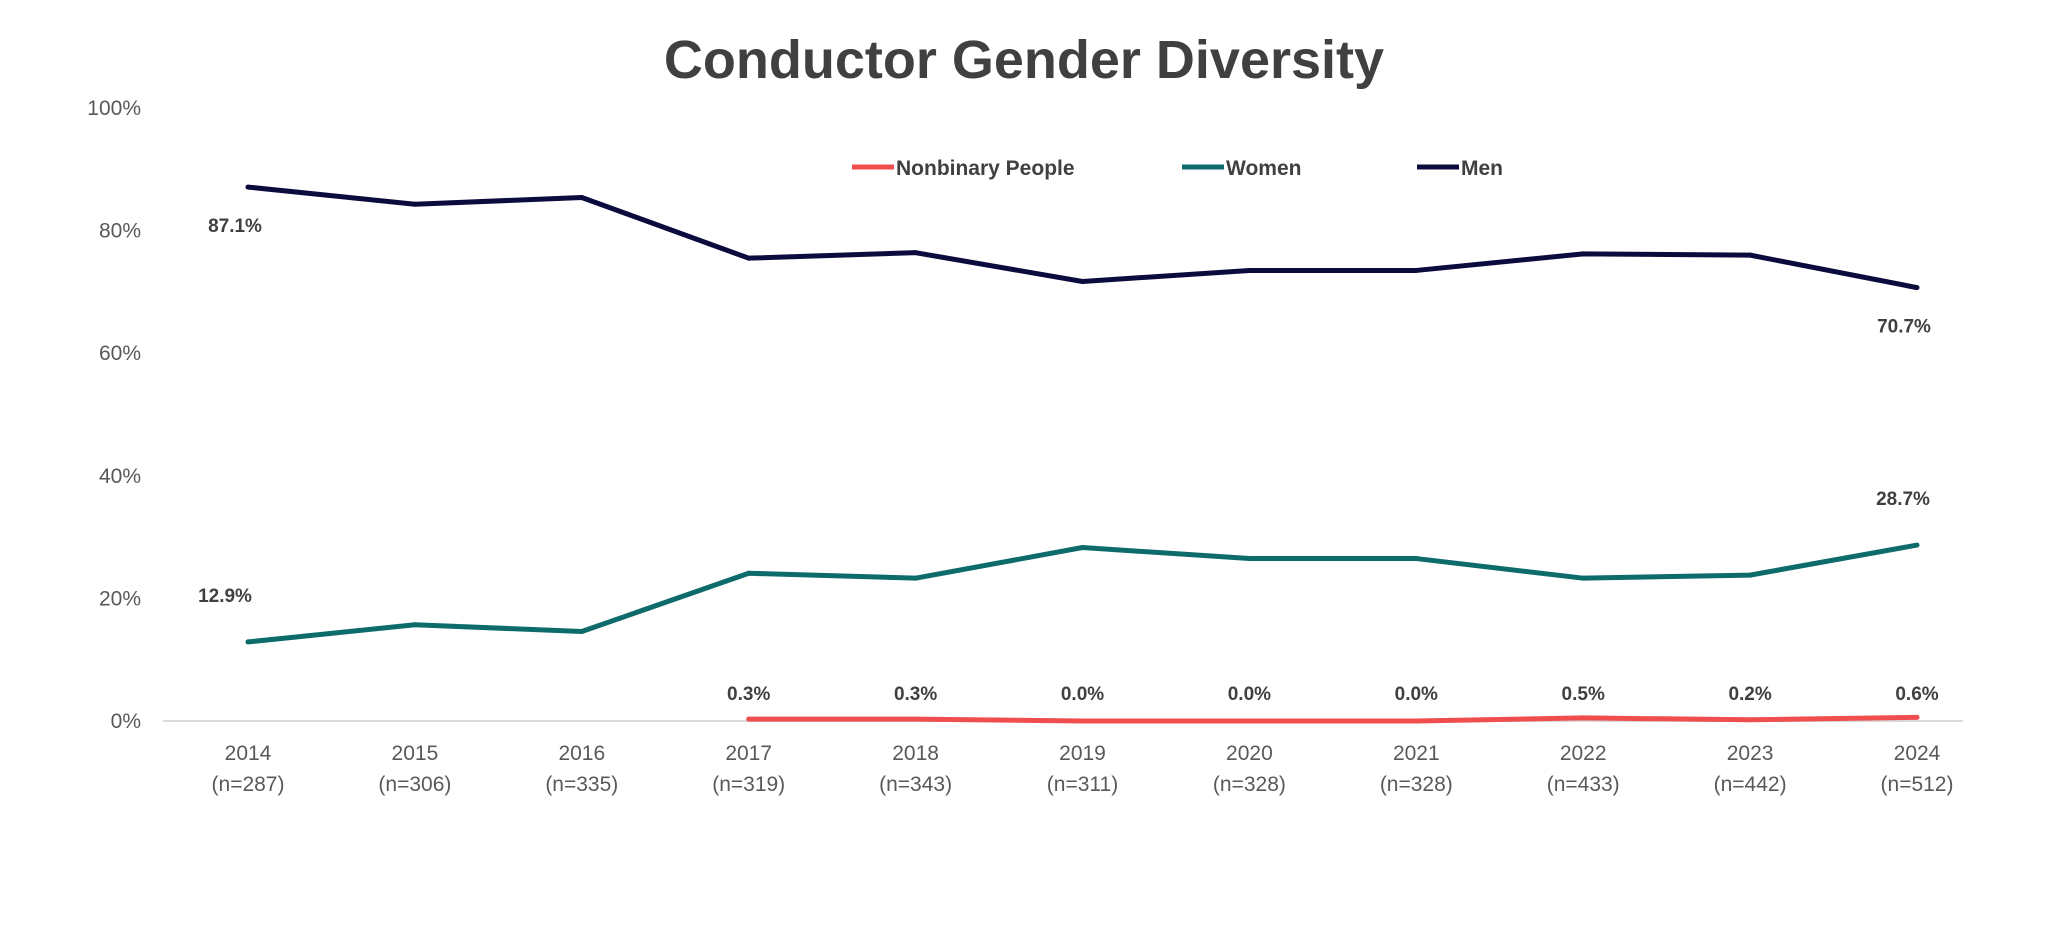 This screenshot has height=926, width=2048. Describe the element at coordinates (1416, 753) in the screenshot. I see `x-tick-label: 2021` at that location.